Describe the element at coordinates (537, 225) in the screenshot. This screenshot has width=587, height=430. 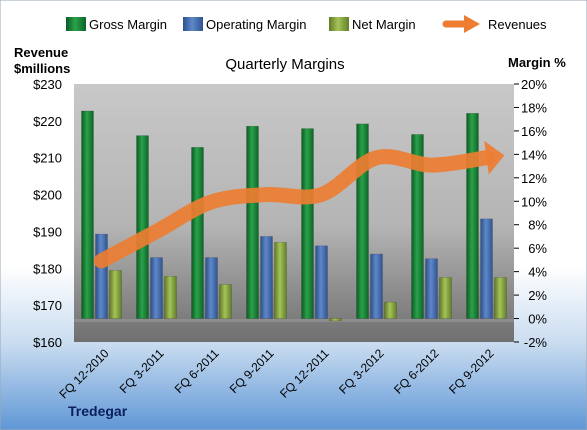
I see `right-tick-label: 8%` at that location.